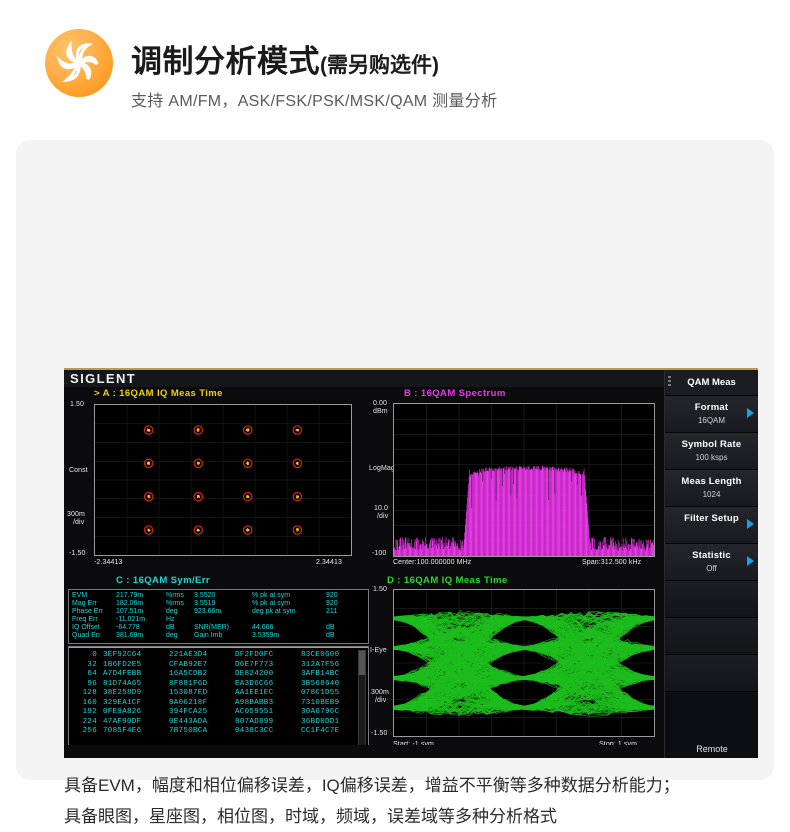  I want to click on hex-table-divider, so click(218, 647).